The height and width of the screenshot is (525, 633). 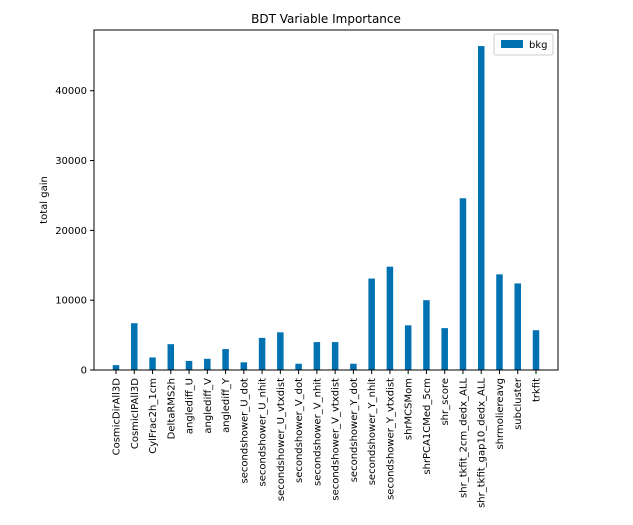 I want to click on bar-CosmicIPAll3D, so click(x=134, y=346).